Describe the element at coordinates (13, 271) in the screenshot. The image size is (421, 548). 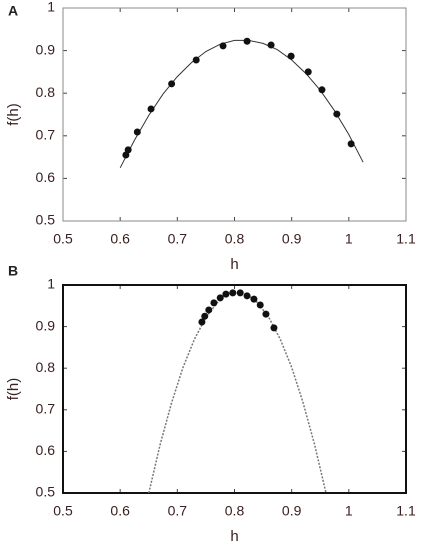
I see `panel-label: B` at that location.